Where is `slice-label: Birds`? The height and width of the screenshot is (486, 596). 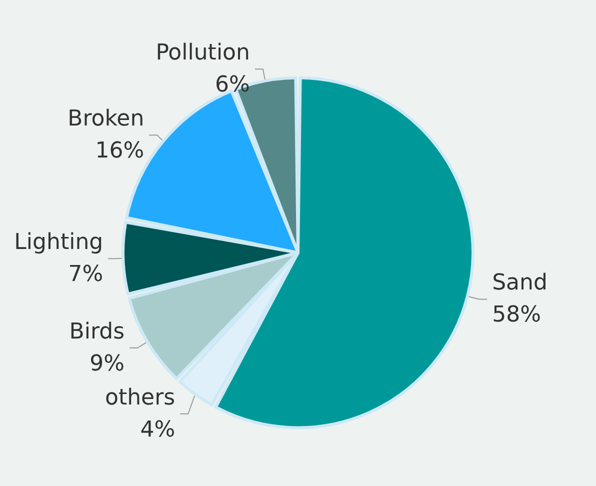 slice-label: Birds is located at coordinates (97, 331).